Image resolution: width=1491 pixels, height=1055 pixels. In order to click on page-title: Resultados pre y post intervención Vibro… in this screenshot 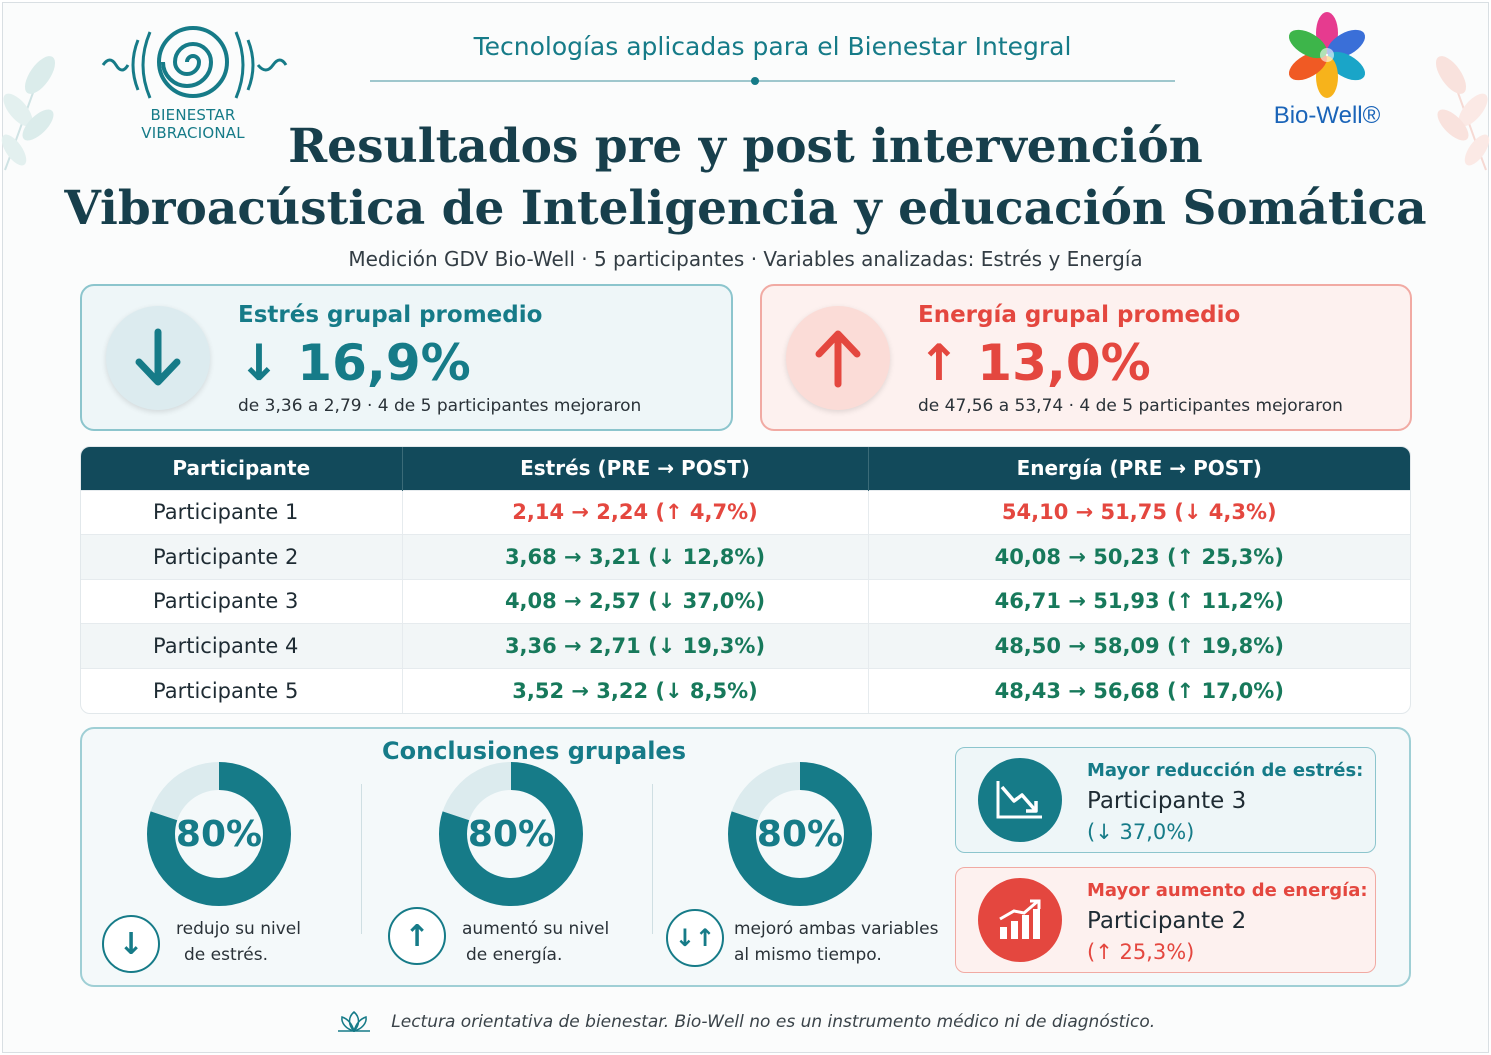, I will do `click(745, 178)`.